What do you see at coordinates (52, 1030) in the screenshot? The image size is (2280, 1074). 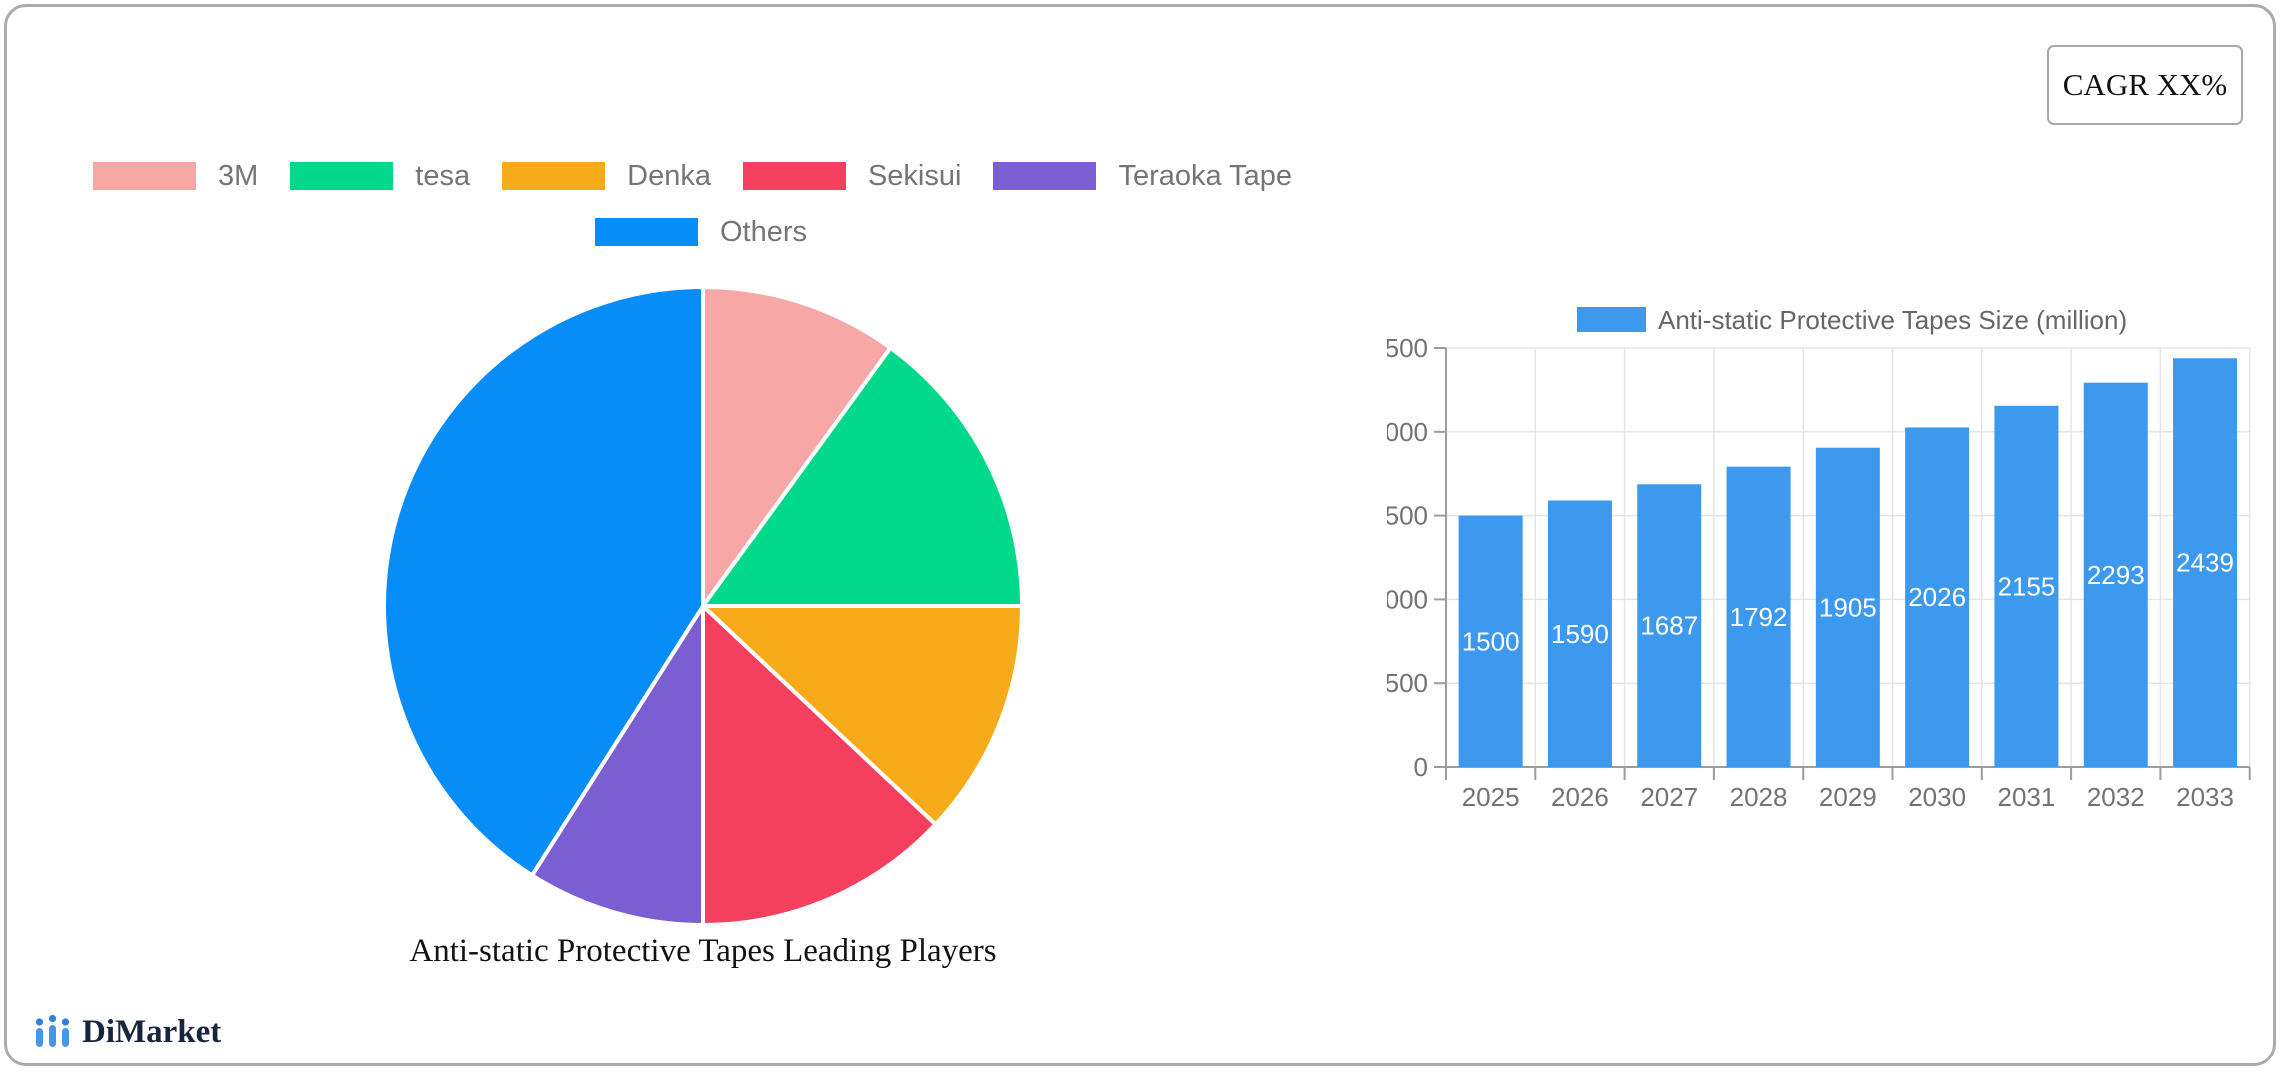 I see `dimarket-icon` at bounding box center [52, 1030].